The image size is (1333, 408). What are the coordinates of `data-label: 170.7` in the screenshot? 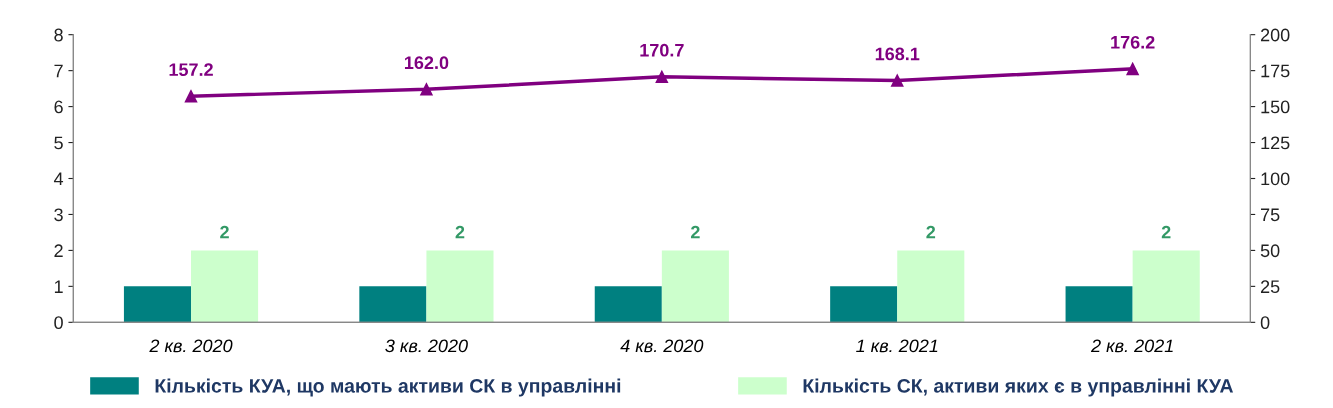 It's located at (662, 50).